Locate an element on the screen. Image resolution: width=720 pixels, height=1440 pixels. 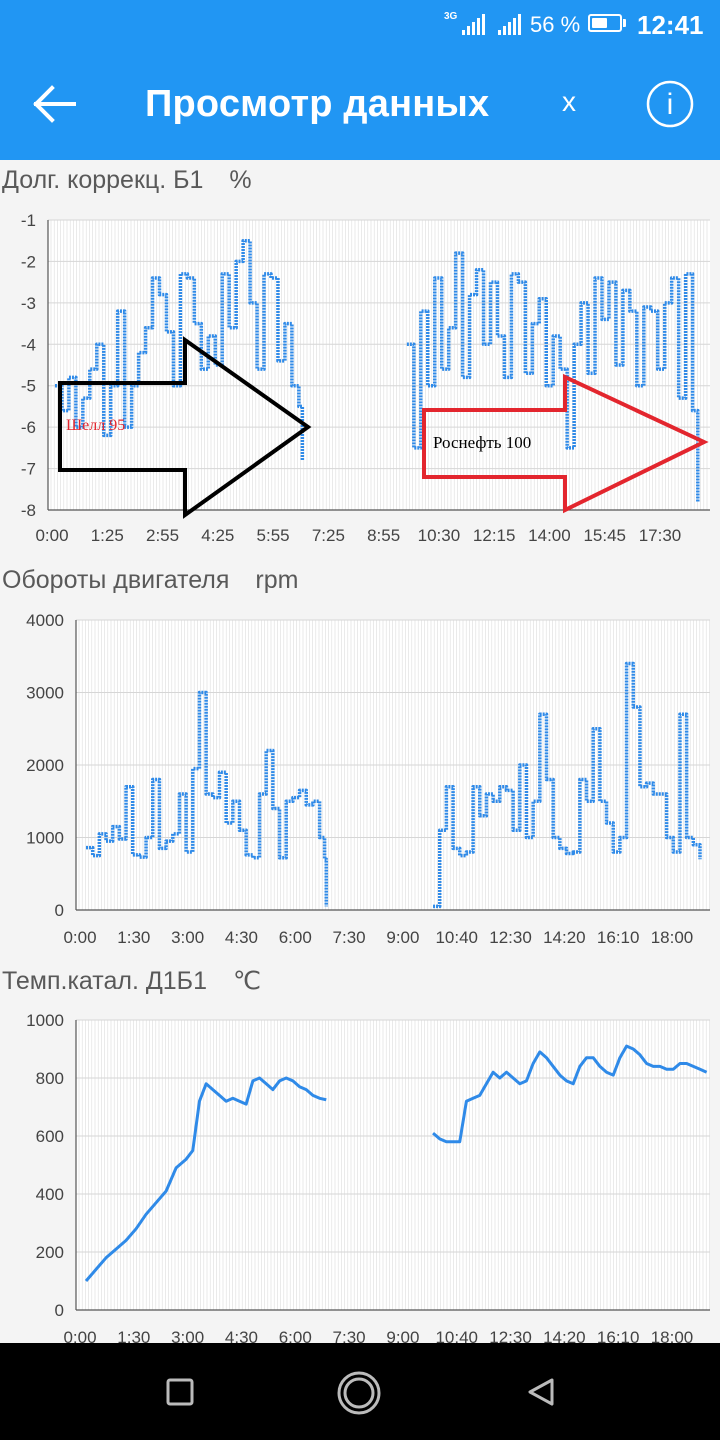
y-tick-label: -7 is located at coordinates (28, 469).